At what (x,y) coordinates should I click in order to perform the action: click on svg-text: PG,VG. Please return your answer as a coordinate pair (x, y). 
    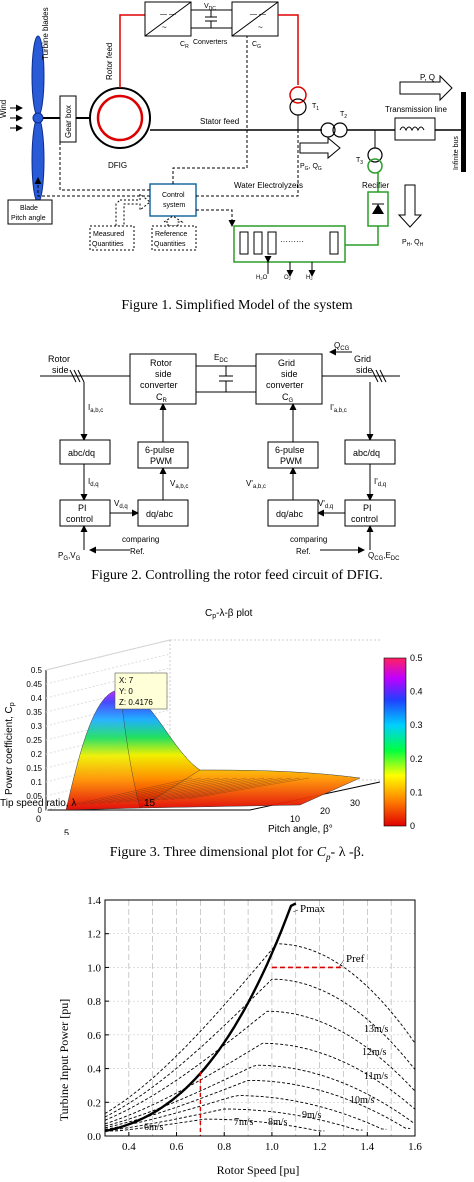
    Looking at the image, I should click on (69, 556).